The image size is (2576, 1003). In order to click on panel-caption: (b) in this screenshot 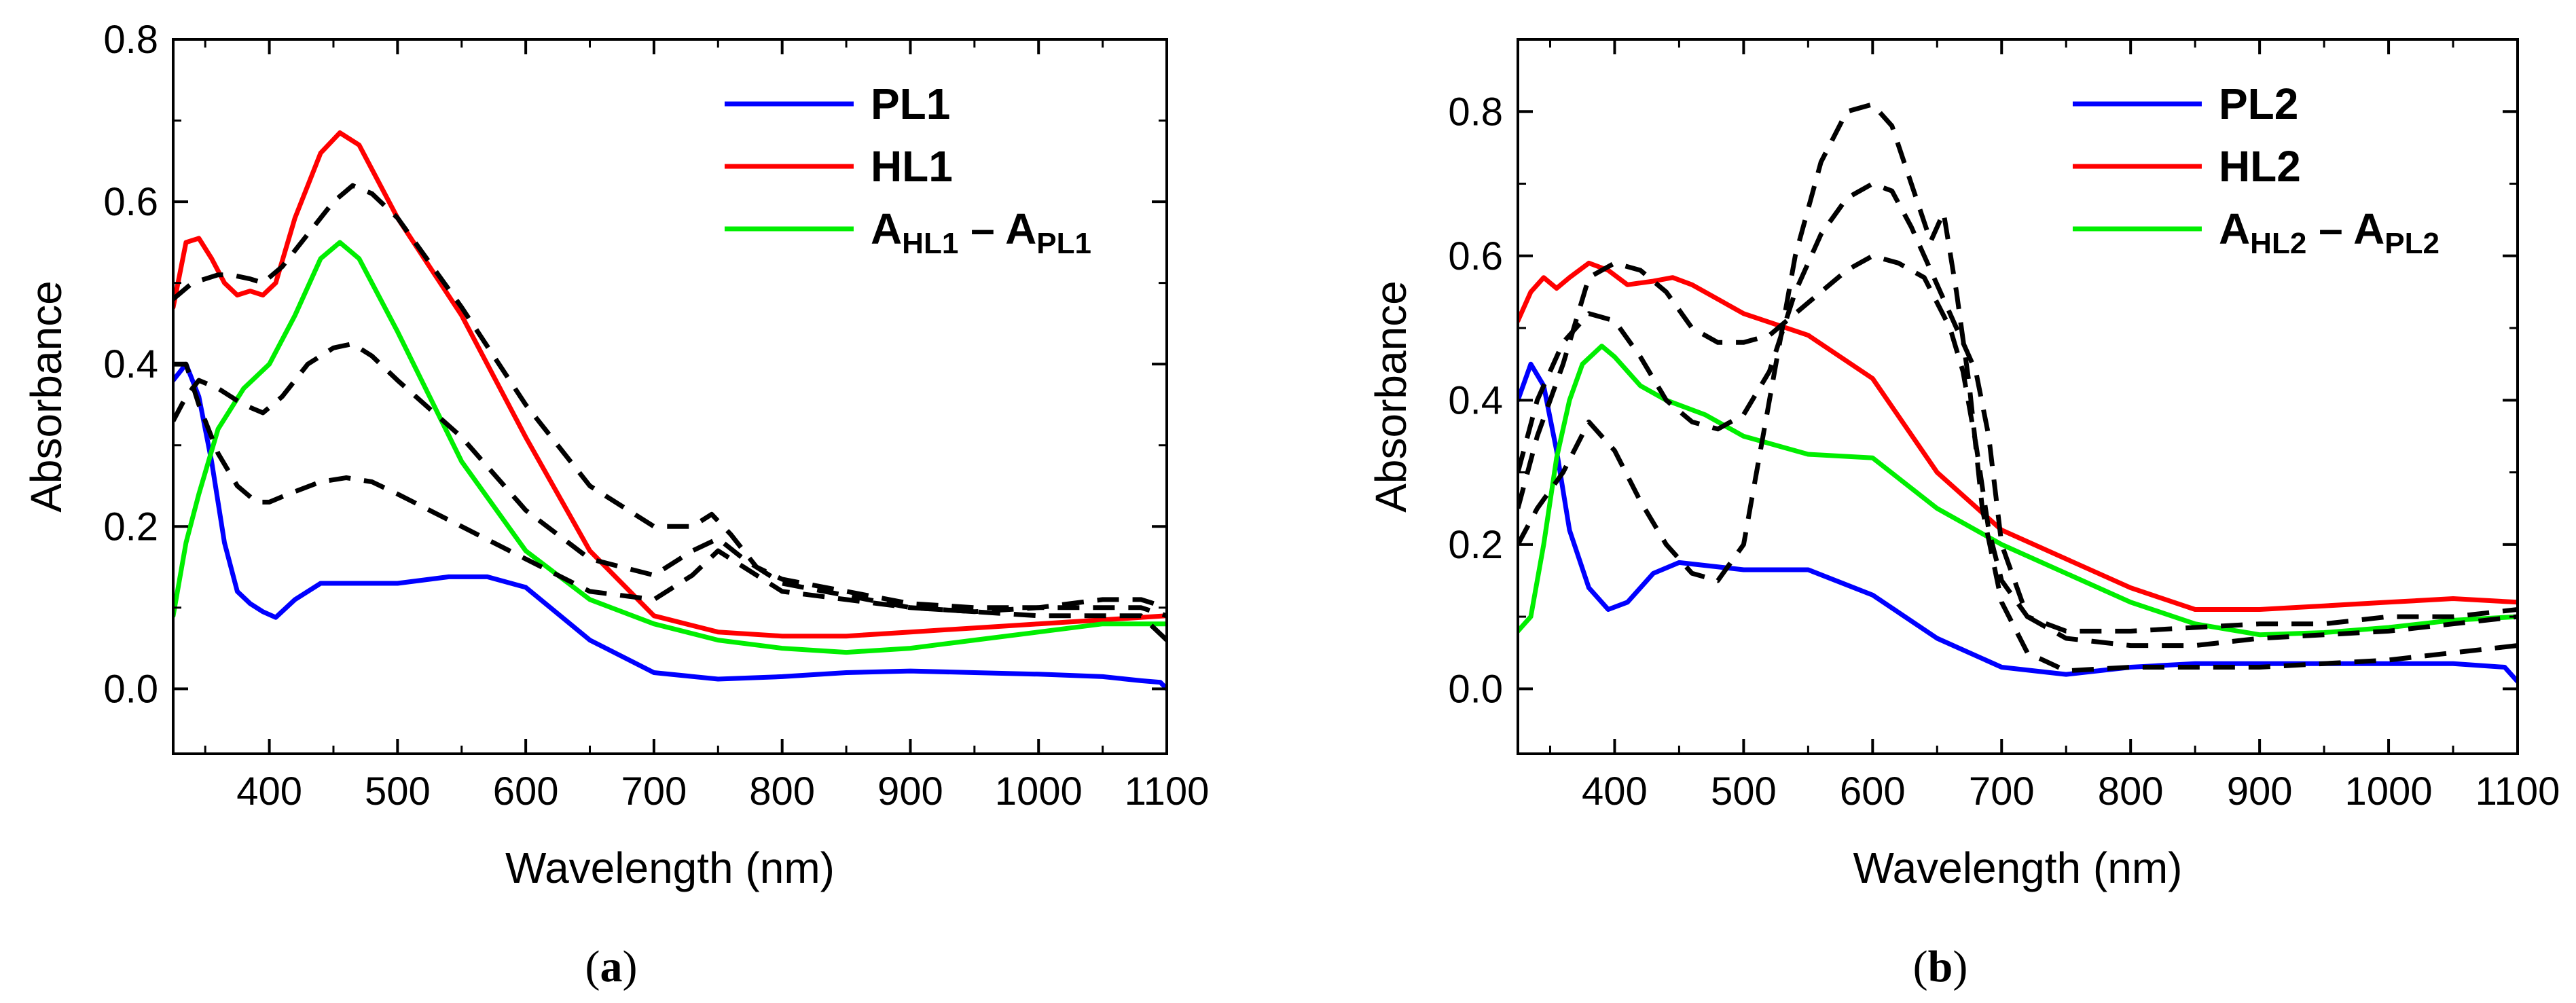, I will do `click(1940, 967)`.